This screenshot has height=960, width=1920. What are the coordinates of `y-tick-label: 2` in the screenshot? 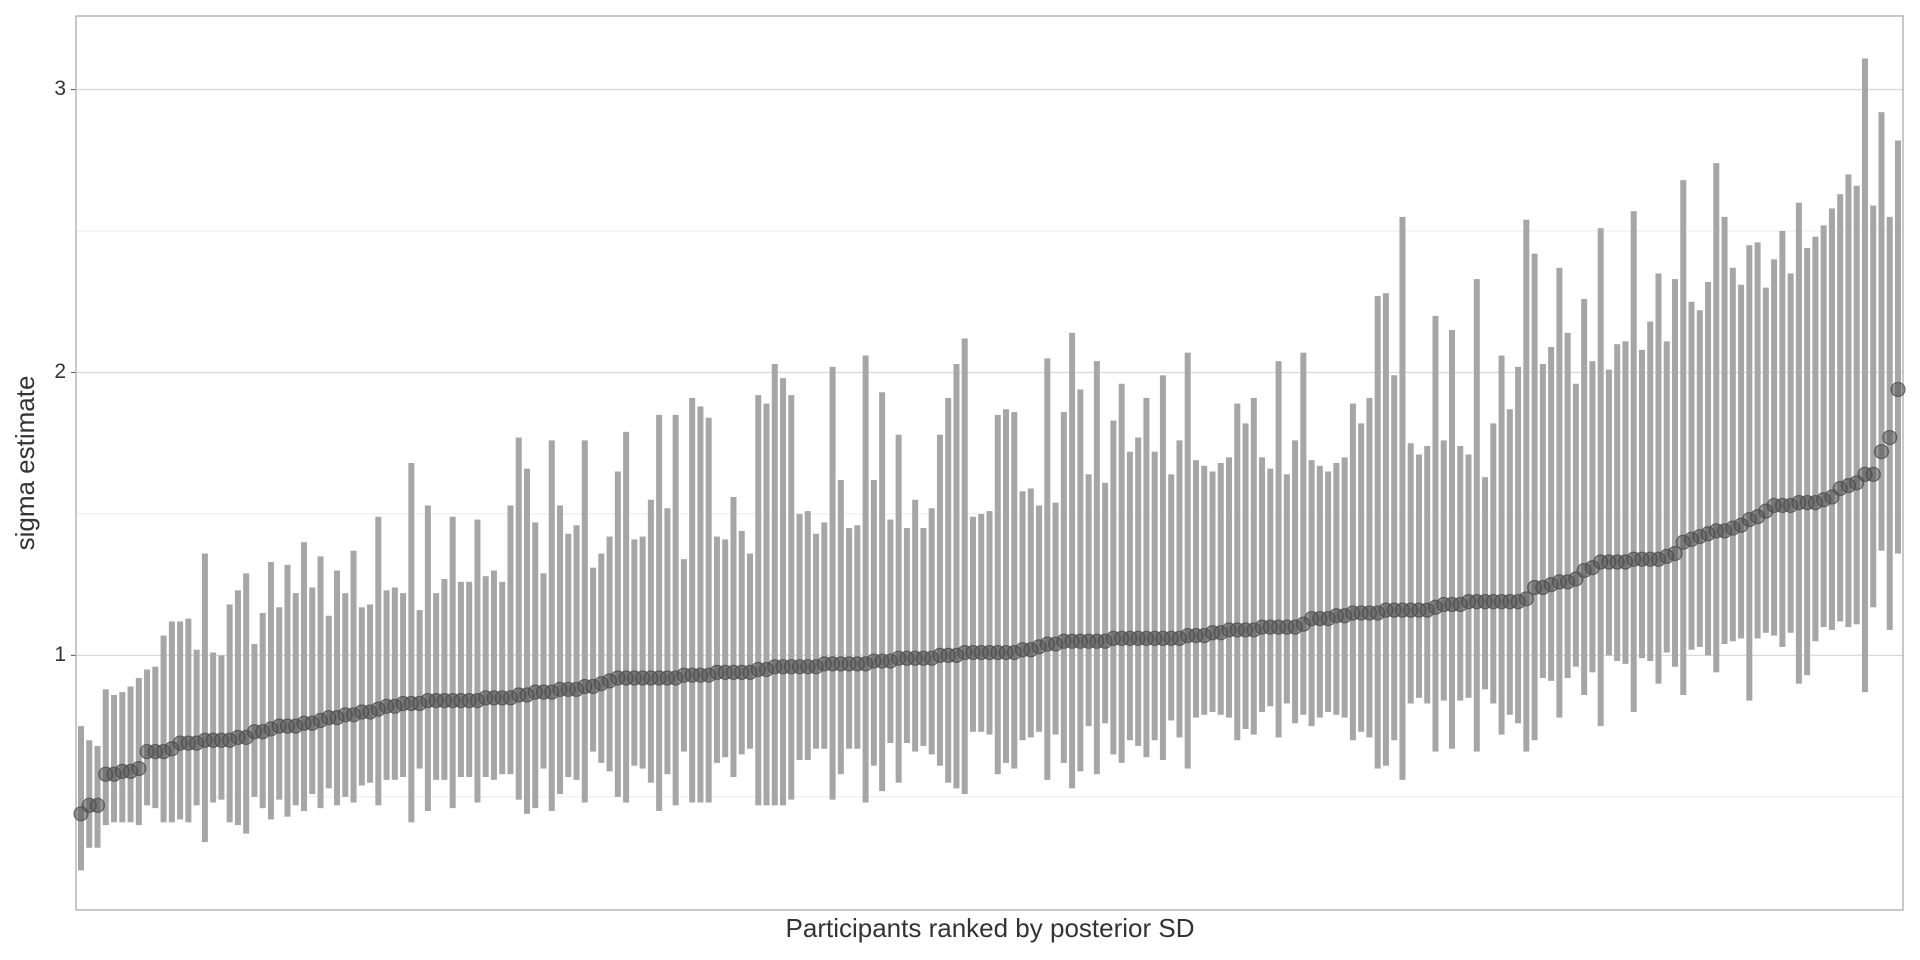 It's located at (60, 371).